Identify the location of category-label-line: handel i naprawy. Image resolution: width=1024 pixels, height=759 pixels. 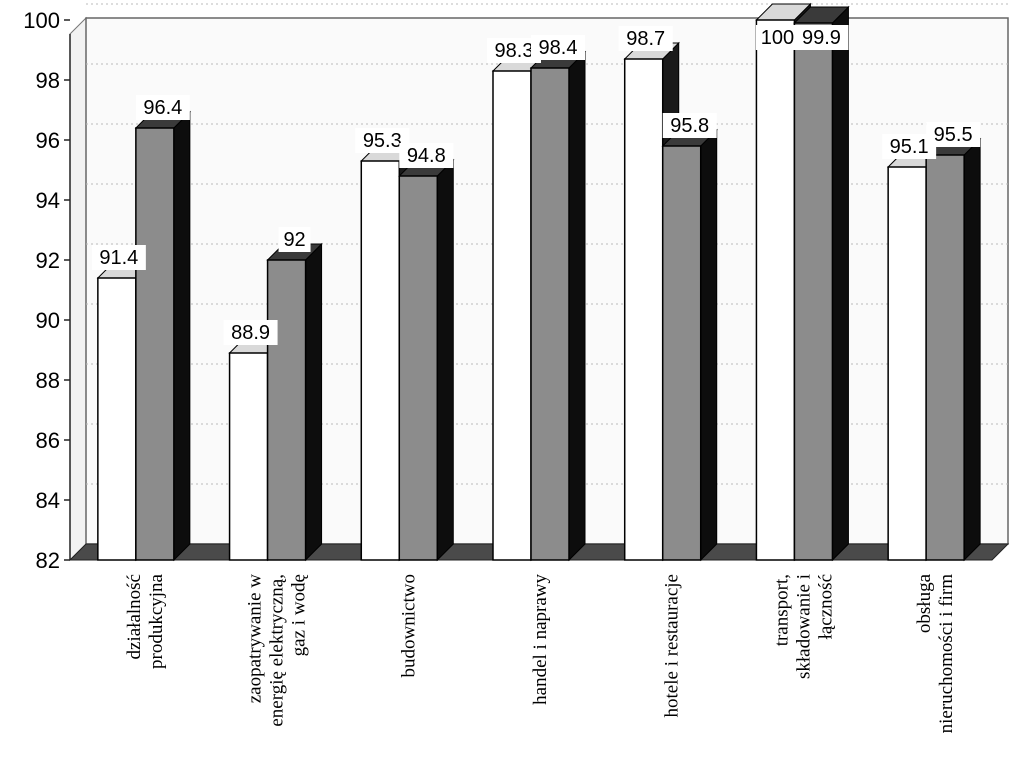
(540, 639).